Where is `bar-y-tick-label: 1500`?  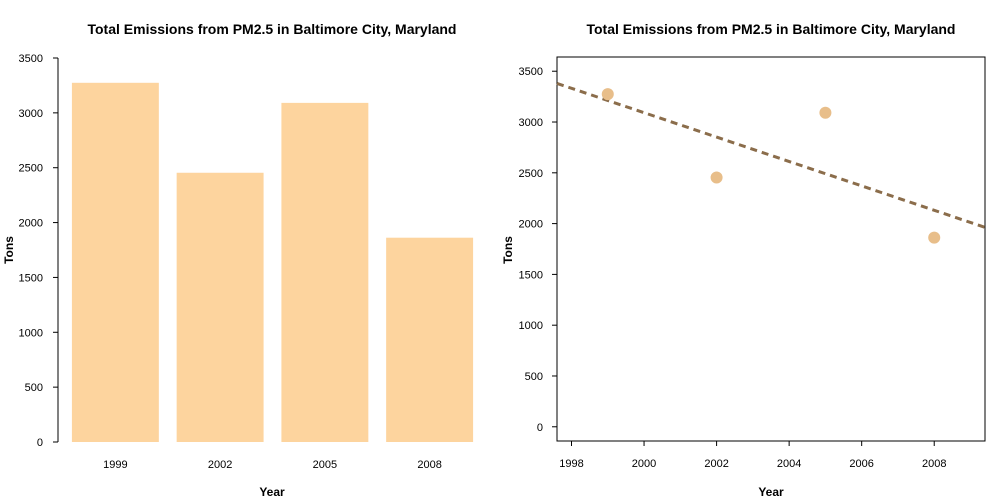 bar-y-tick-label: 1500 is located at coordinates (31, 278).